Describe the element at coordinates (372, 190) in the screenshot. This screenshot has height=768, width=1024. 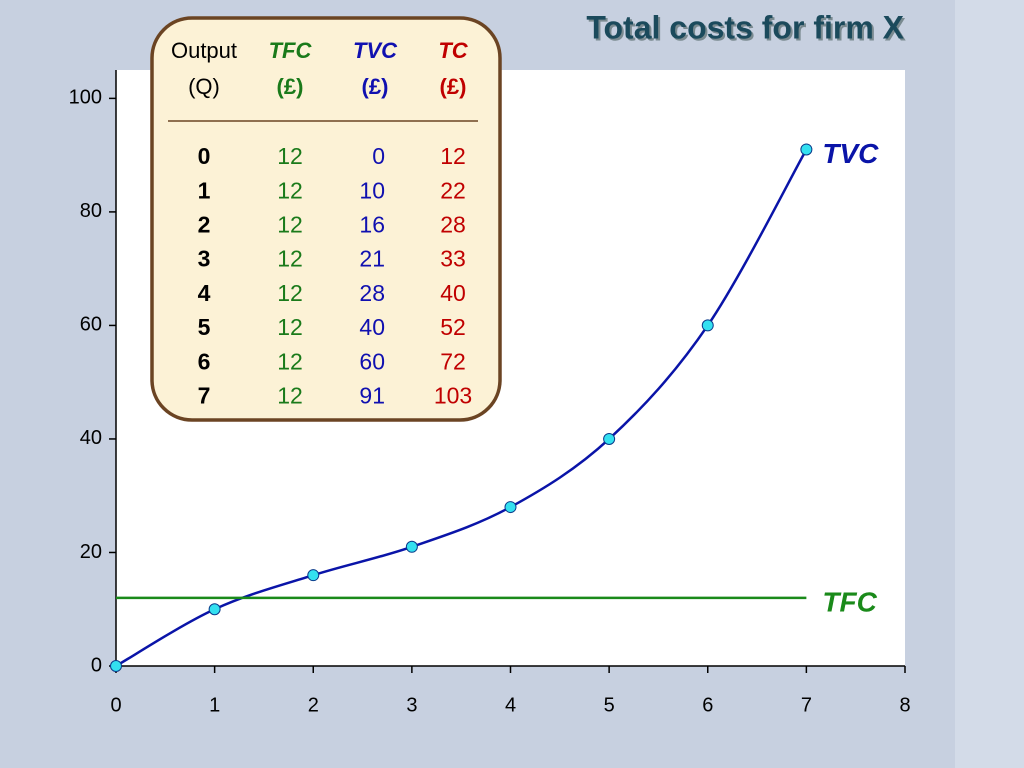
I see `table-cell: 10` at that location.